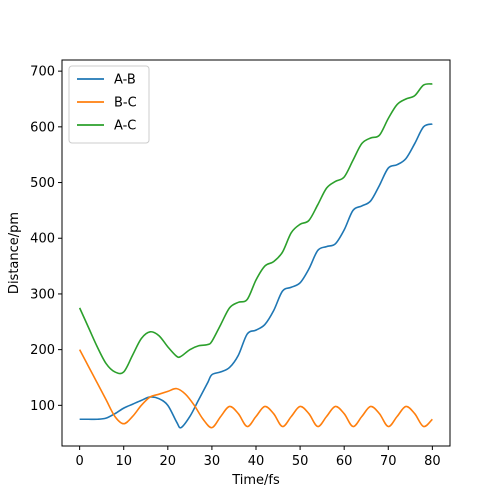  I want to click on y-tick-label: 500, so click(42, 183).